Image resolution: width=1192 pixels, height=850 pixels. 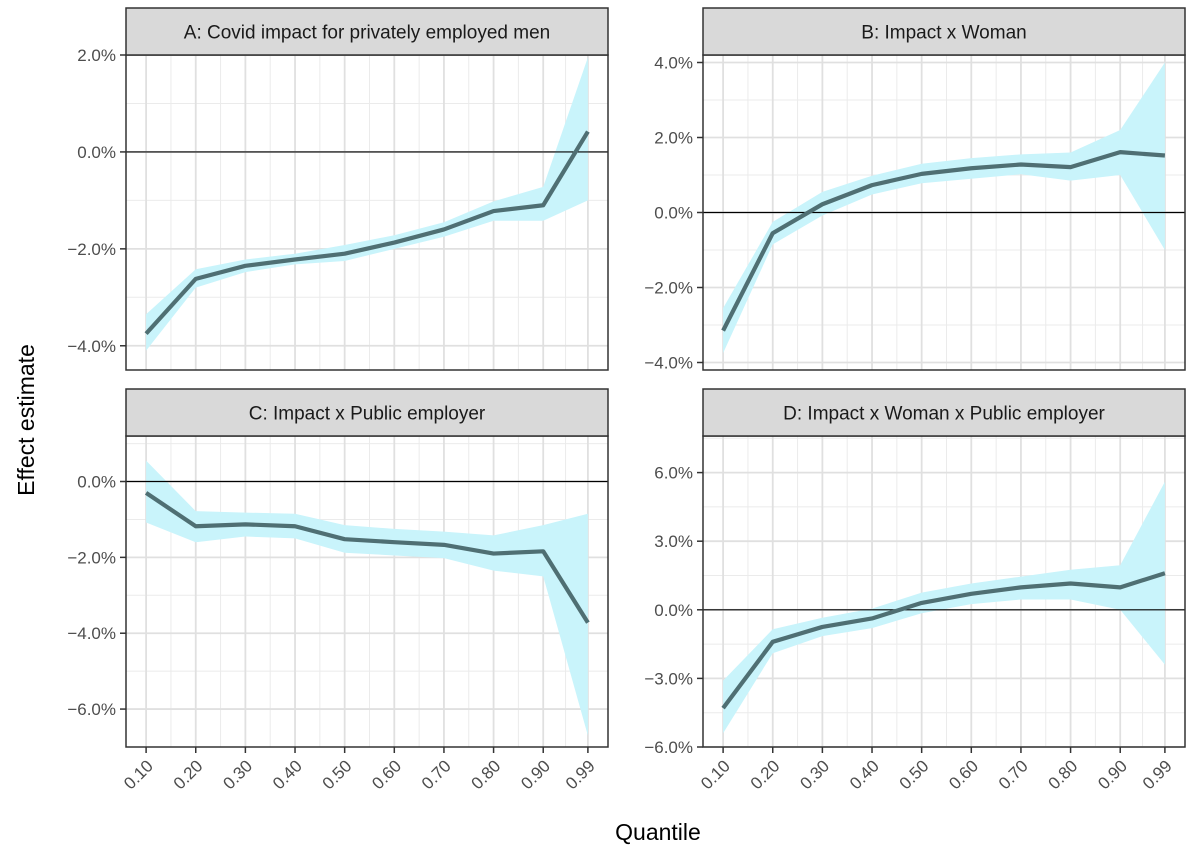 I want to click on panel-b-estimate-line, so click(x=943, y=241).